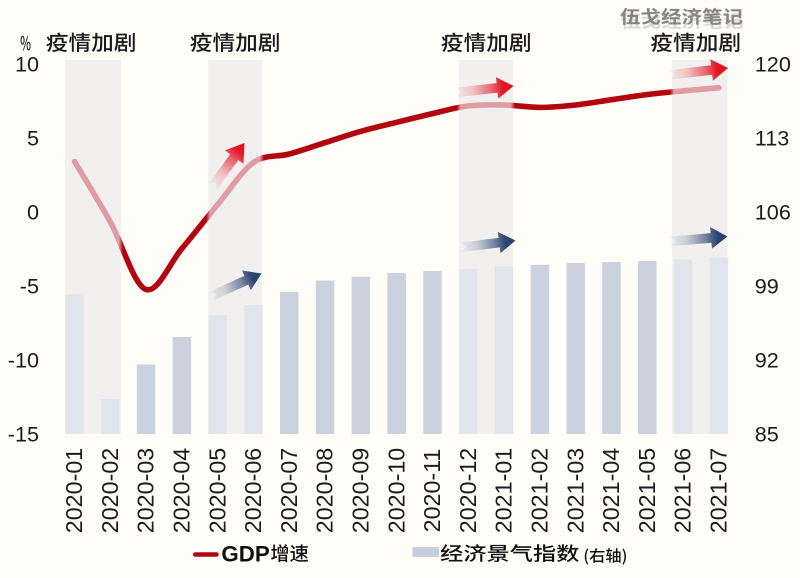  What do you see at coordinates (432, 491) in the screenshot?
I see `svg-text: 2020-11` at bounding box center [432, 491].